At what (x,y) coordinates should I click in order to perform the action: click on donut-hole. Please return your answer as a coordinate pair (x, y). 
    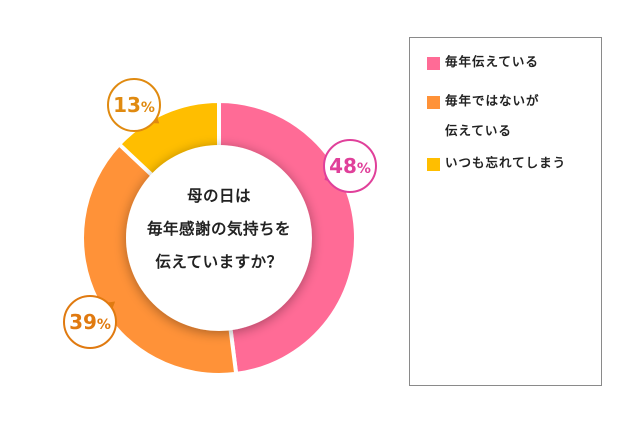
    Looking at the image, I should click on (219, 238).